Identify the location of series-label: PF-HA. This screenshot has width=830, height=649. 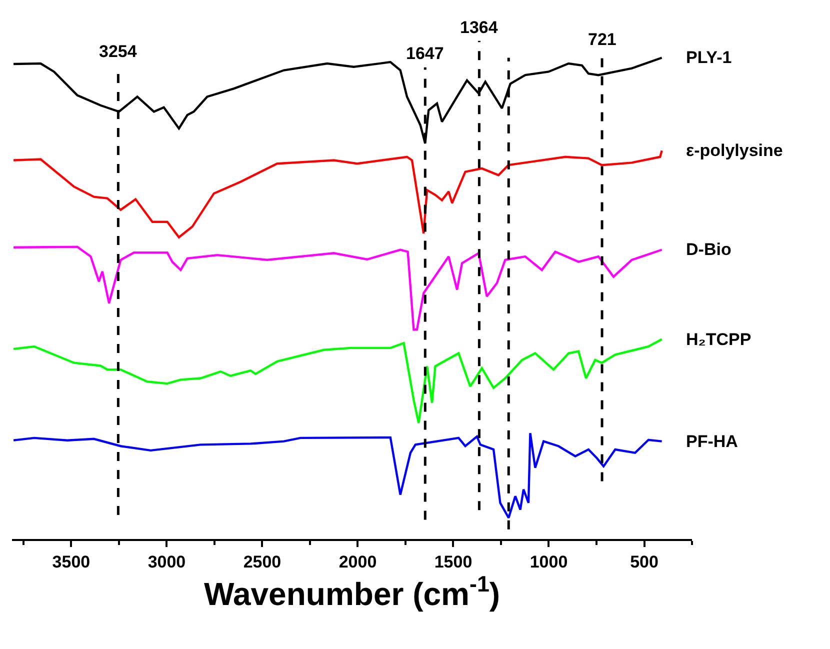
(712, 441).